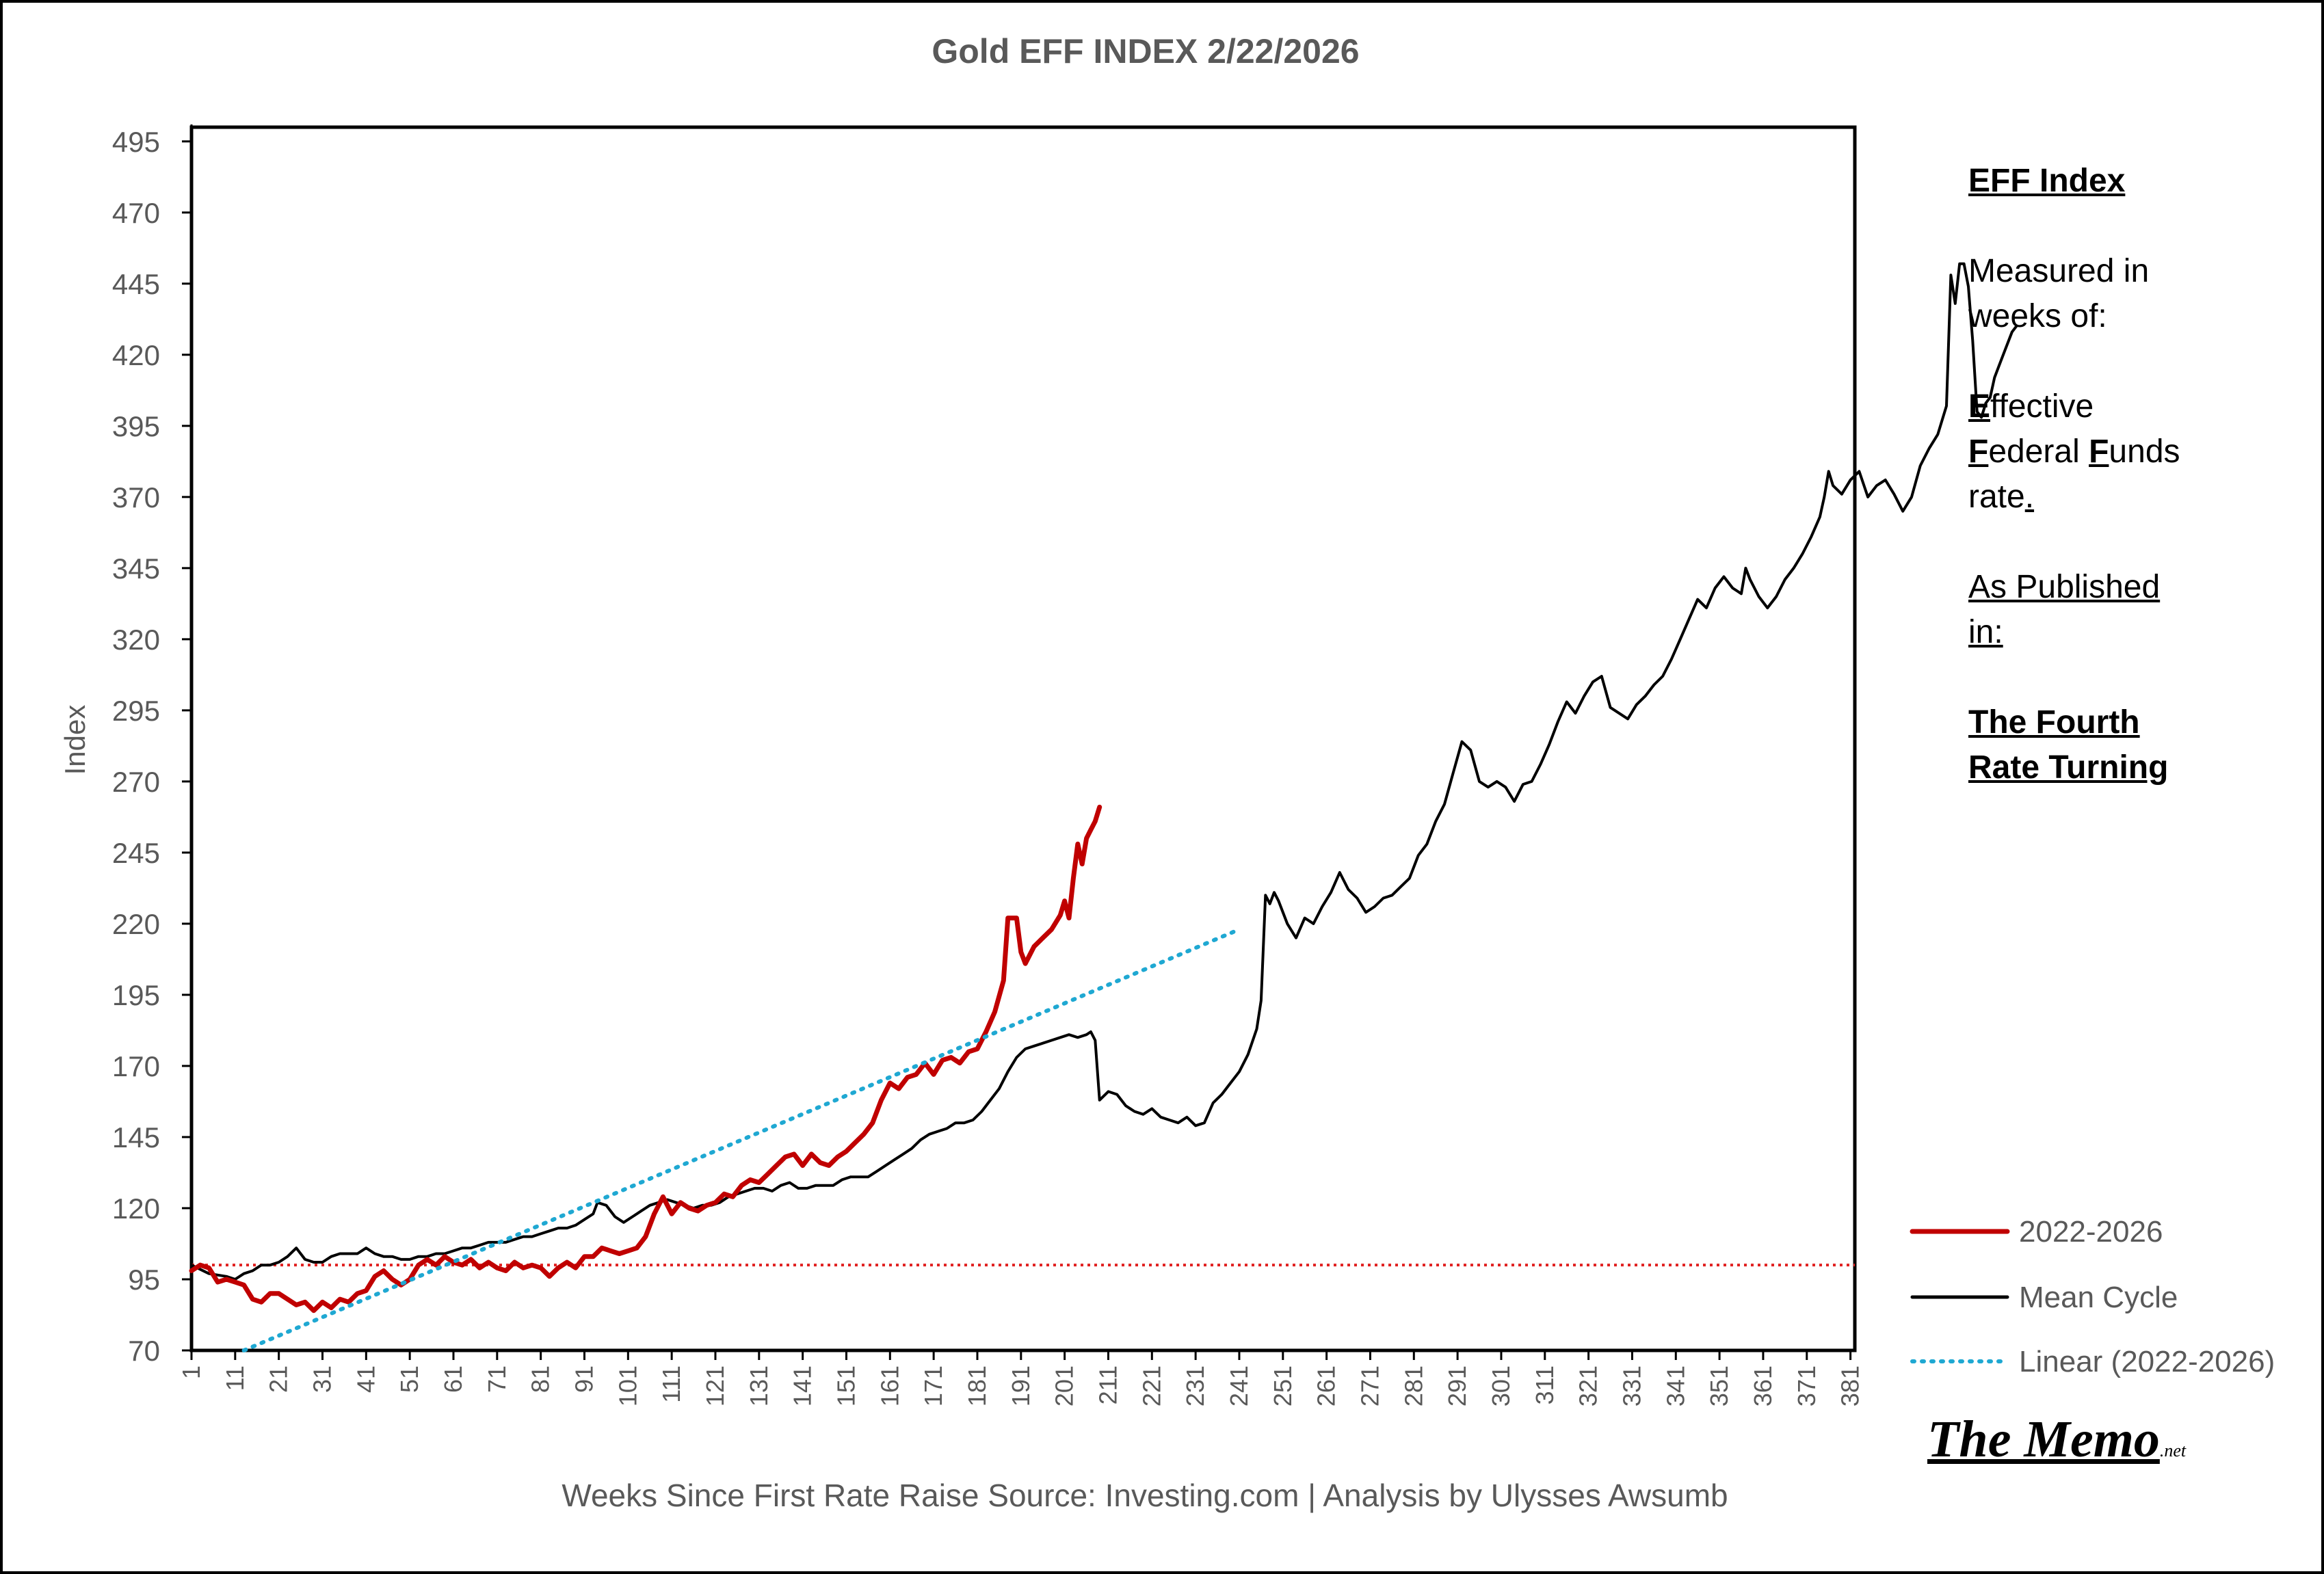  I want to click on x-tick-label: 171, so click(933, 1385).